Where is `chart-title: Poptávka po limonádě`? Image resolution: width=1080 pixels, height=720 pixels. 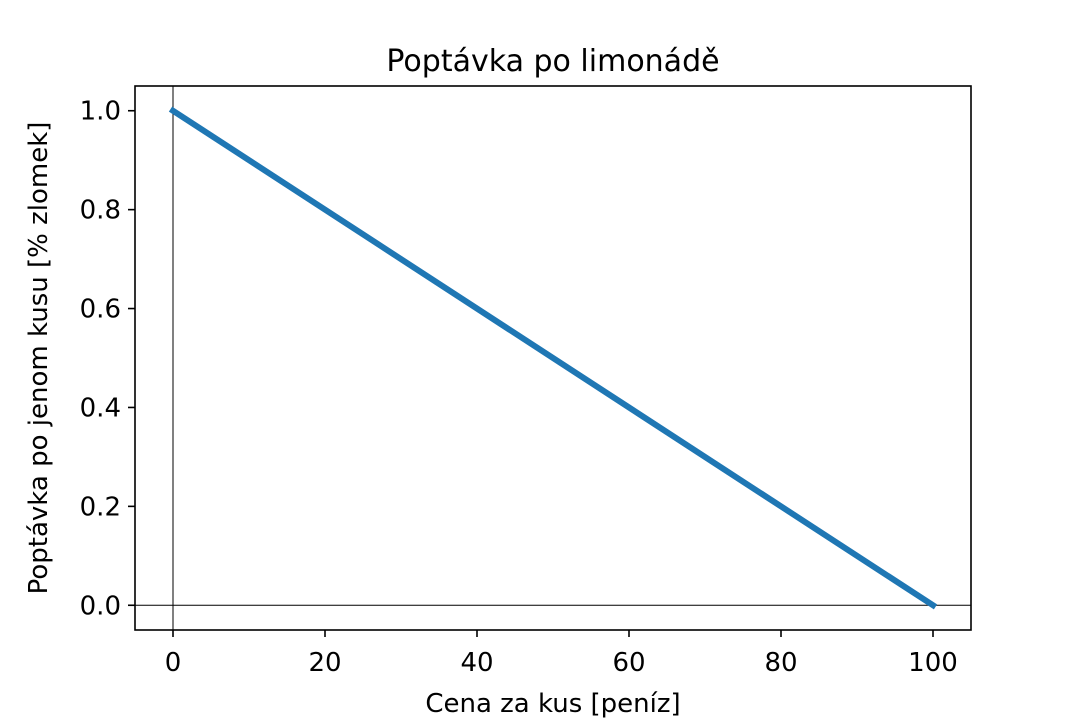 chart-title: Poptávka po limonádě is located at coordinates (552, 61).